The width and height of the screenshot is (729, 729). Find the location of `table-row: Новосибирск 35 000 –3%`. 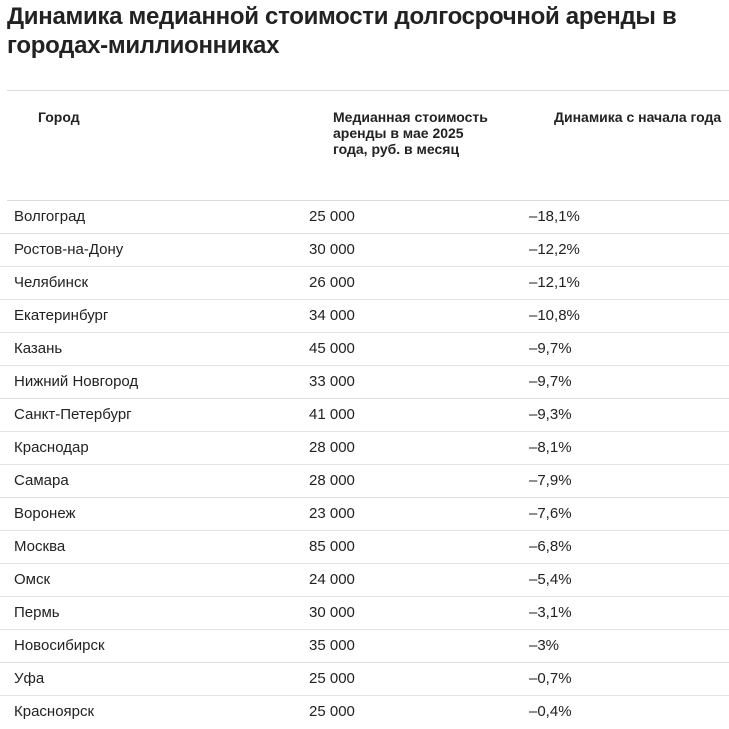

table-row: Новосибирск 35 000 –3% is located at coordinates (364, 646).